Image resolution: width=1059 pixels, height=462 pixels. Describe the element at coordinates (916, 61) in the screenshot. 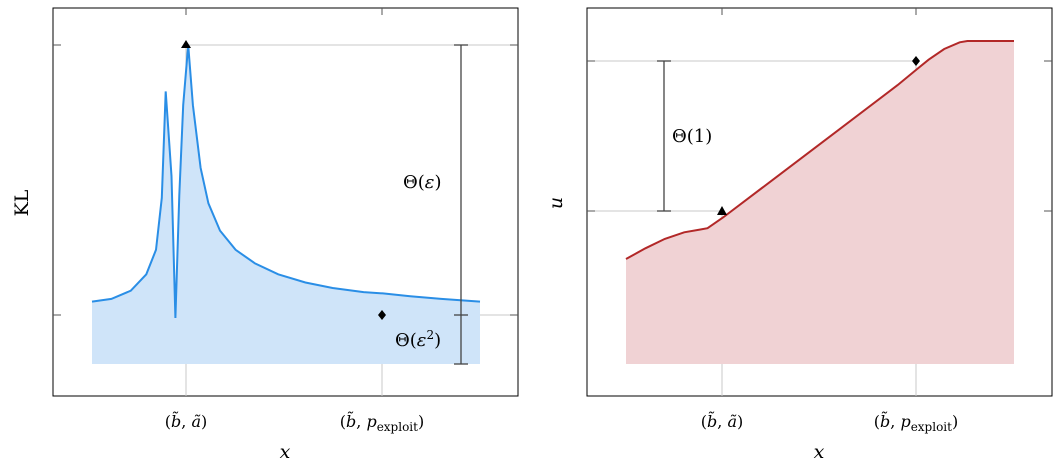

I see `u-exploit-marker` at that location.